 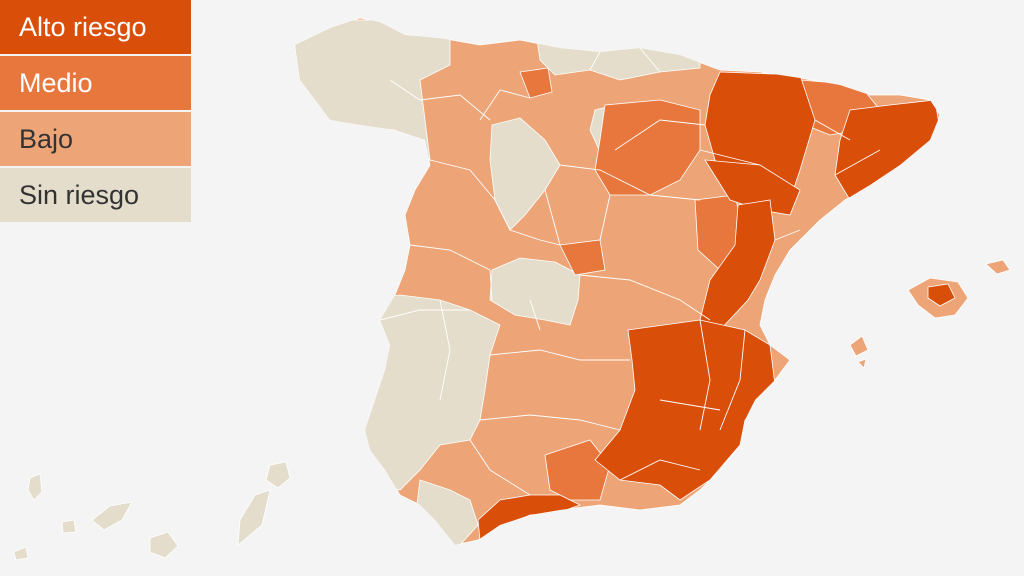 I want to click on island-la-palma, so click(x=35, y=487).